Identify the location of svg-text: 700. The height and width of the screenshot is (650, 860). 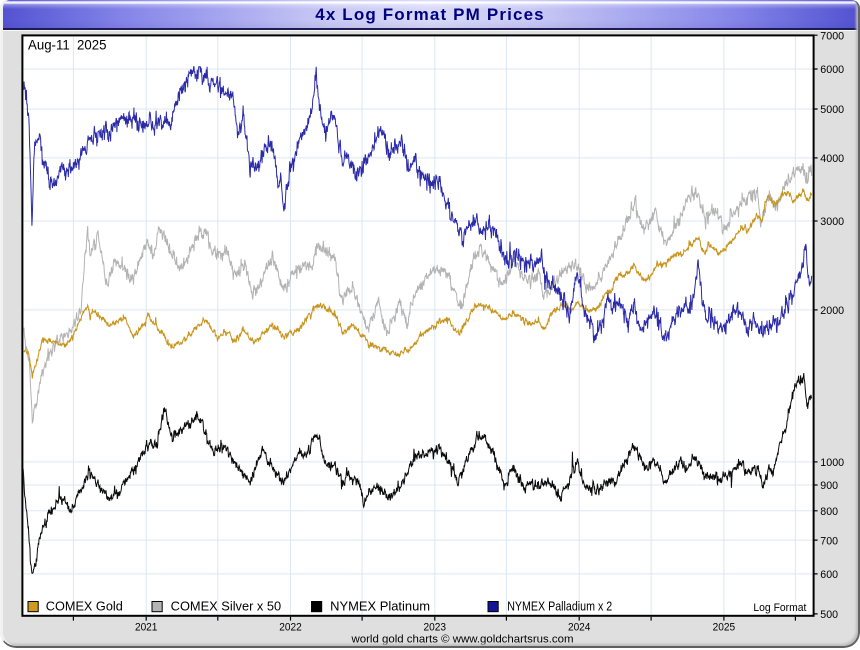
(829, 541).